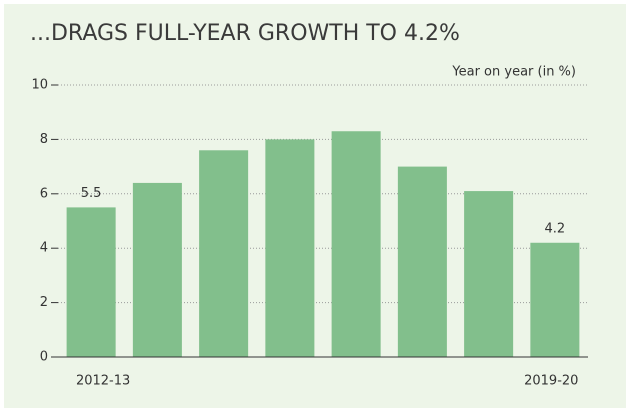 This screenshot has height=412, width=630. What do you see at coordinates (555, 228) in the screenshot?
I see `value-label: 4.2` at bounding box center [555, 228].